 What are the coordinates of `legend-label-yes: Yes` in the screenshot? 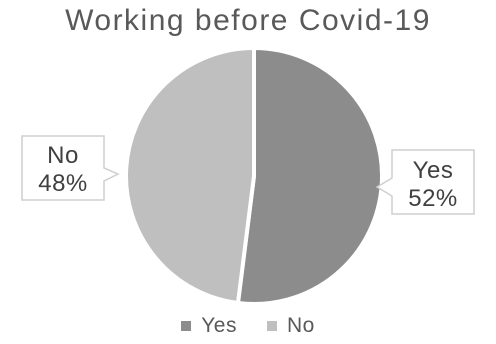 It's located at (219, 325).